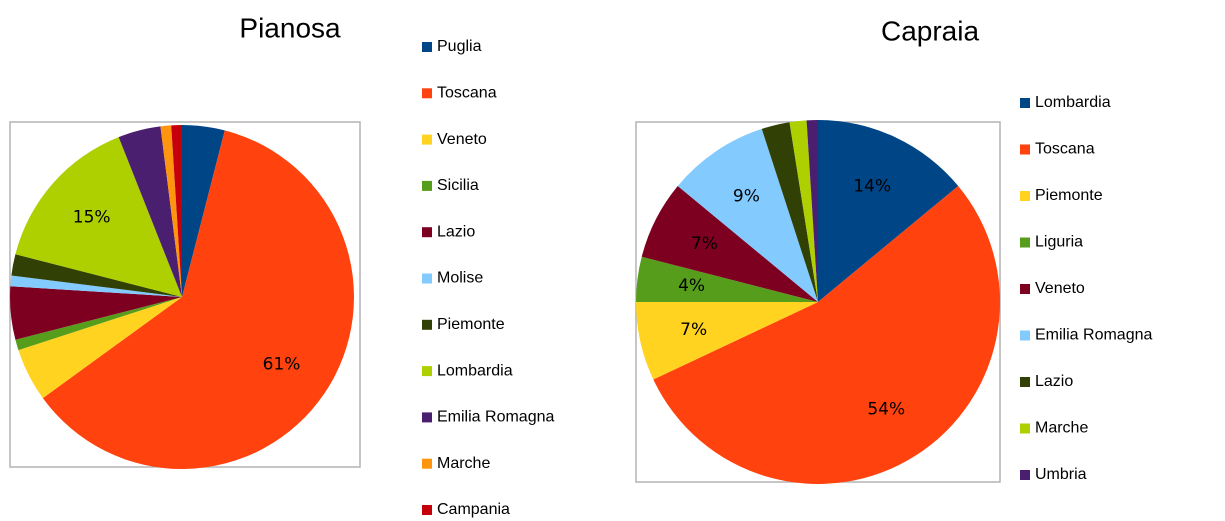 The width and height of the screenshot is (1225, 521). Describe the element at coordinates (930, 30) in the screenshot. I see `chart-title: Capraia` at that location.